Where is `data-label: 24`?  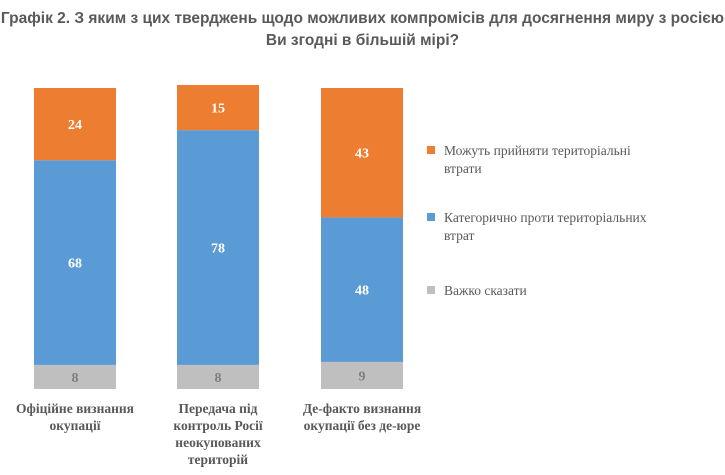
data-label: 24 is located at coordinates (75, 125).